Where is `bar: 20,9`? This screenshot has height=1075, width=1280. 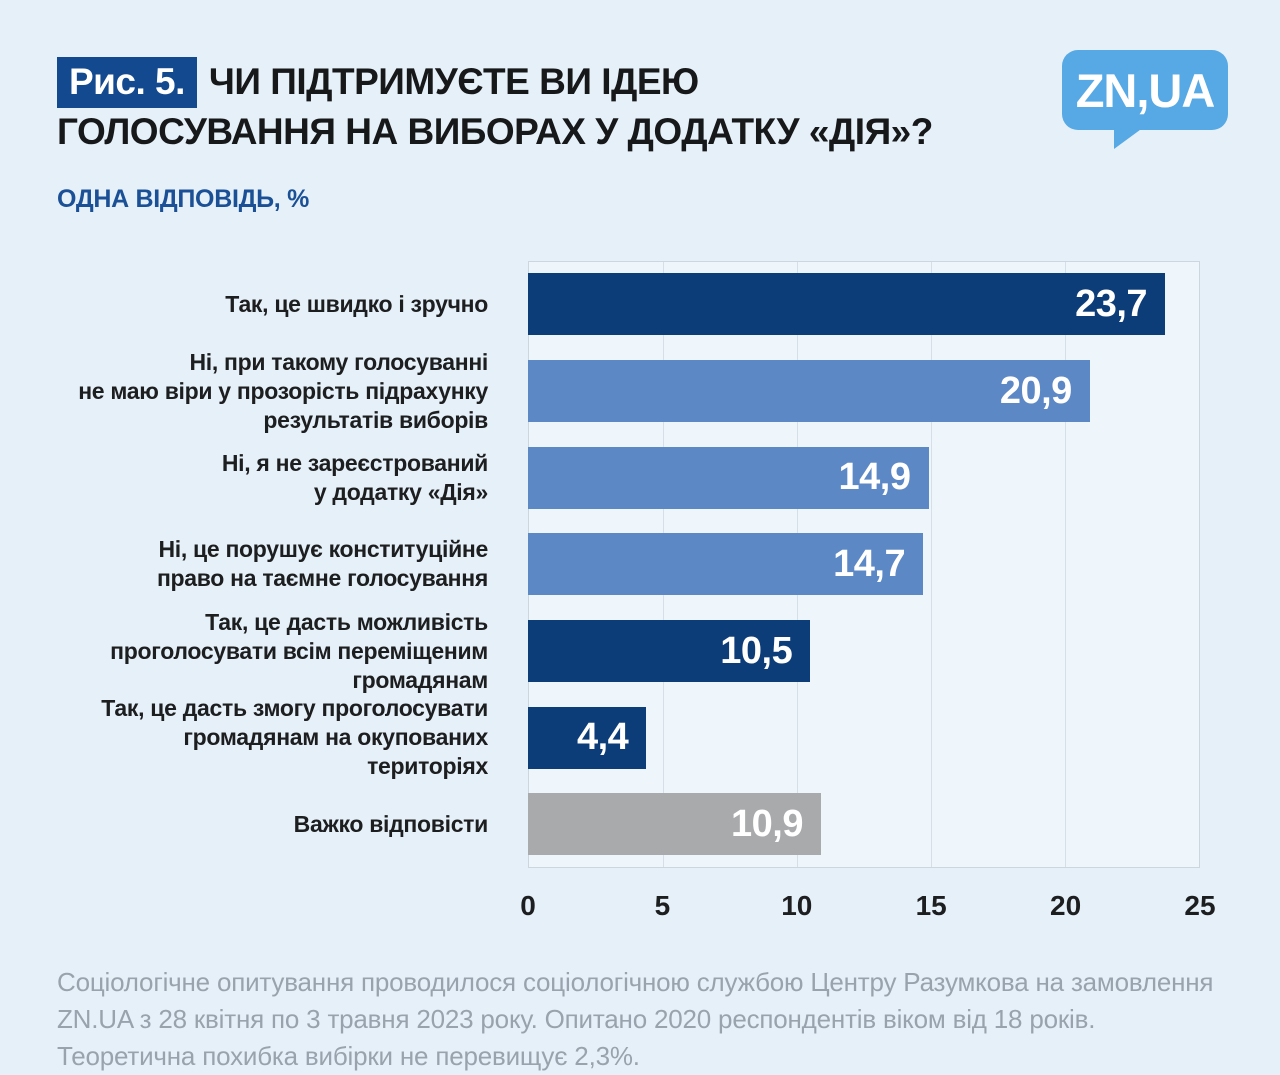 bar: 20,9 is located at coordinates (809, 391).